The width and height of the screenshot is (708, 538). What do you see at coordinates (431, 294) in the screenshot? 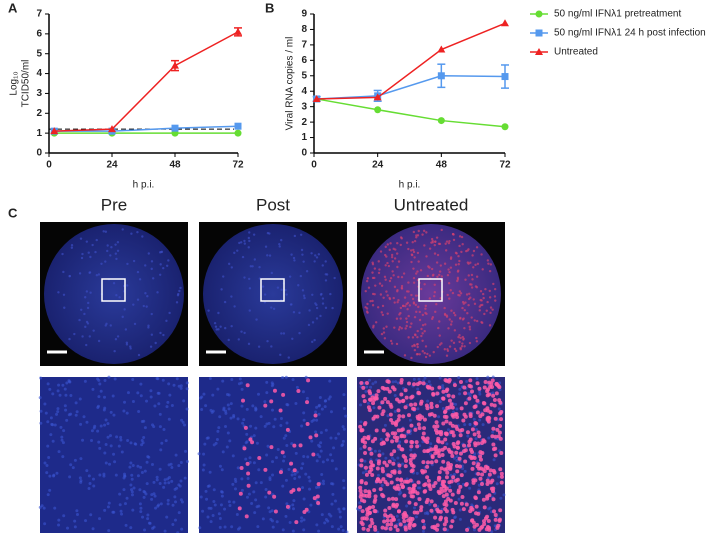
I see `well` at bounding box center [431, 294].